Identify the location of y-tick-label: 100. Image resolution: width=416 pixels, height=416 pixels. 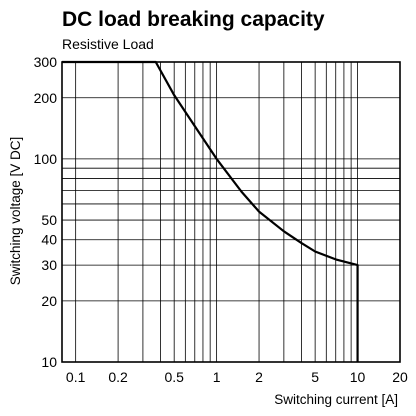
(46, 159).